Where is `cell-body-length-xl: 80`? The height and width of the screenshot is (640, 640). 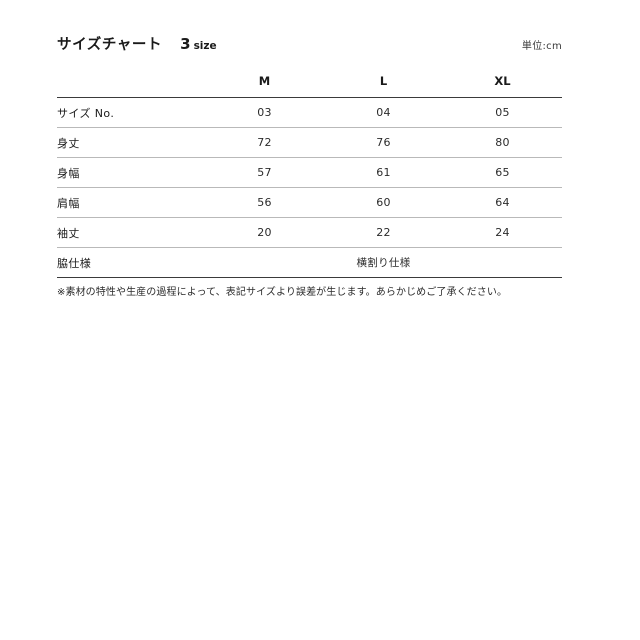
cell-body-length-xl: 80 is located at coordinates (502, 142).